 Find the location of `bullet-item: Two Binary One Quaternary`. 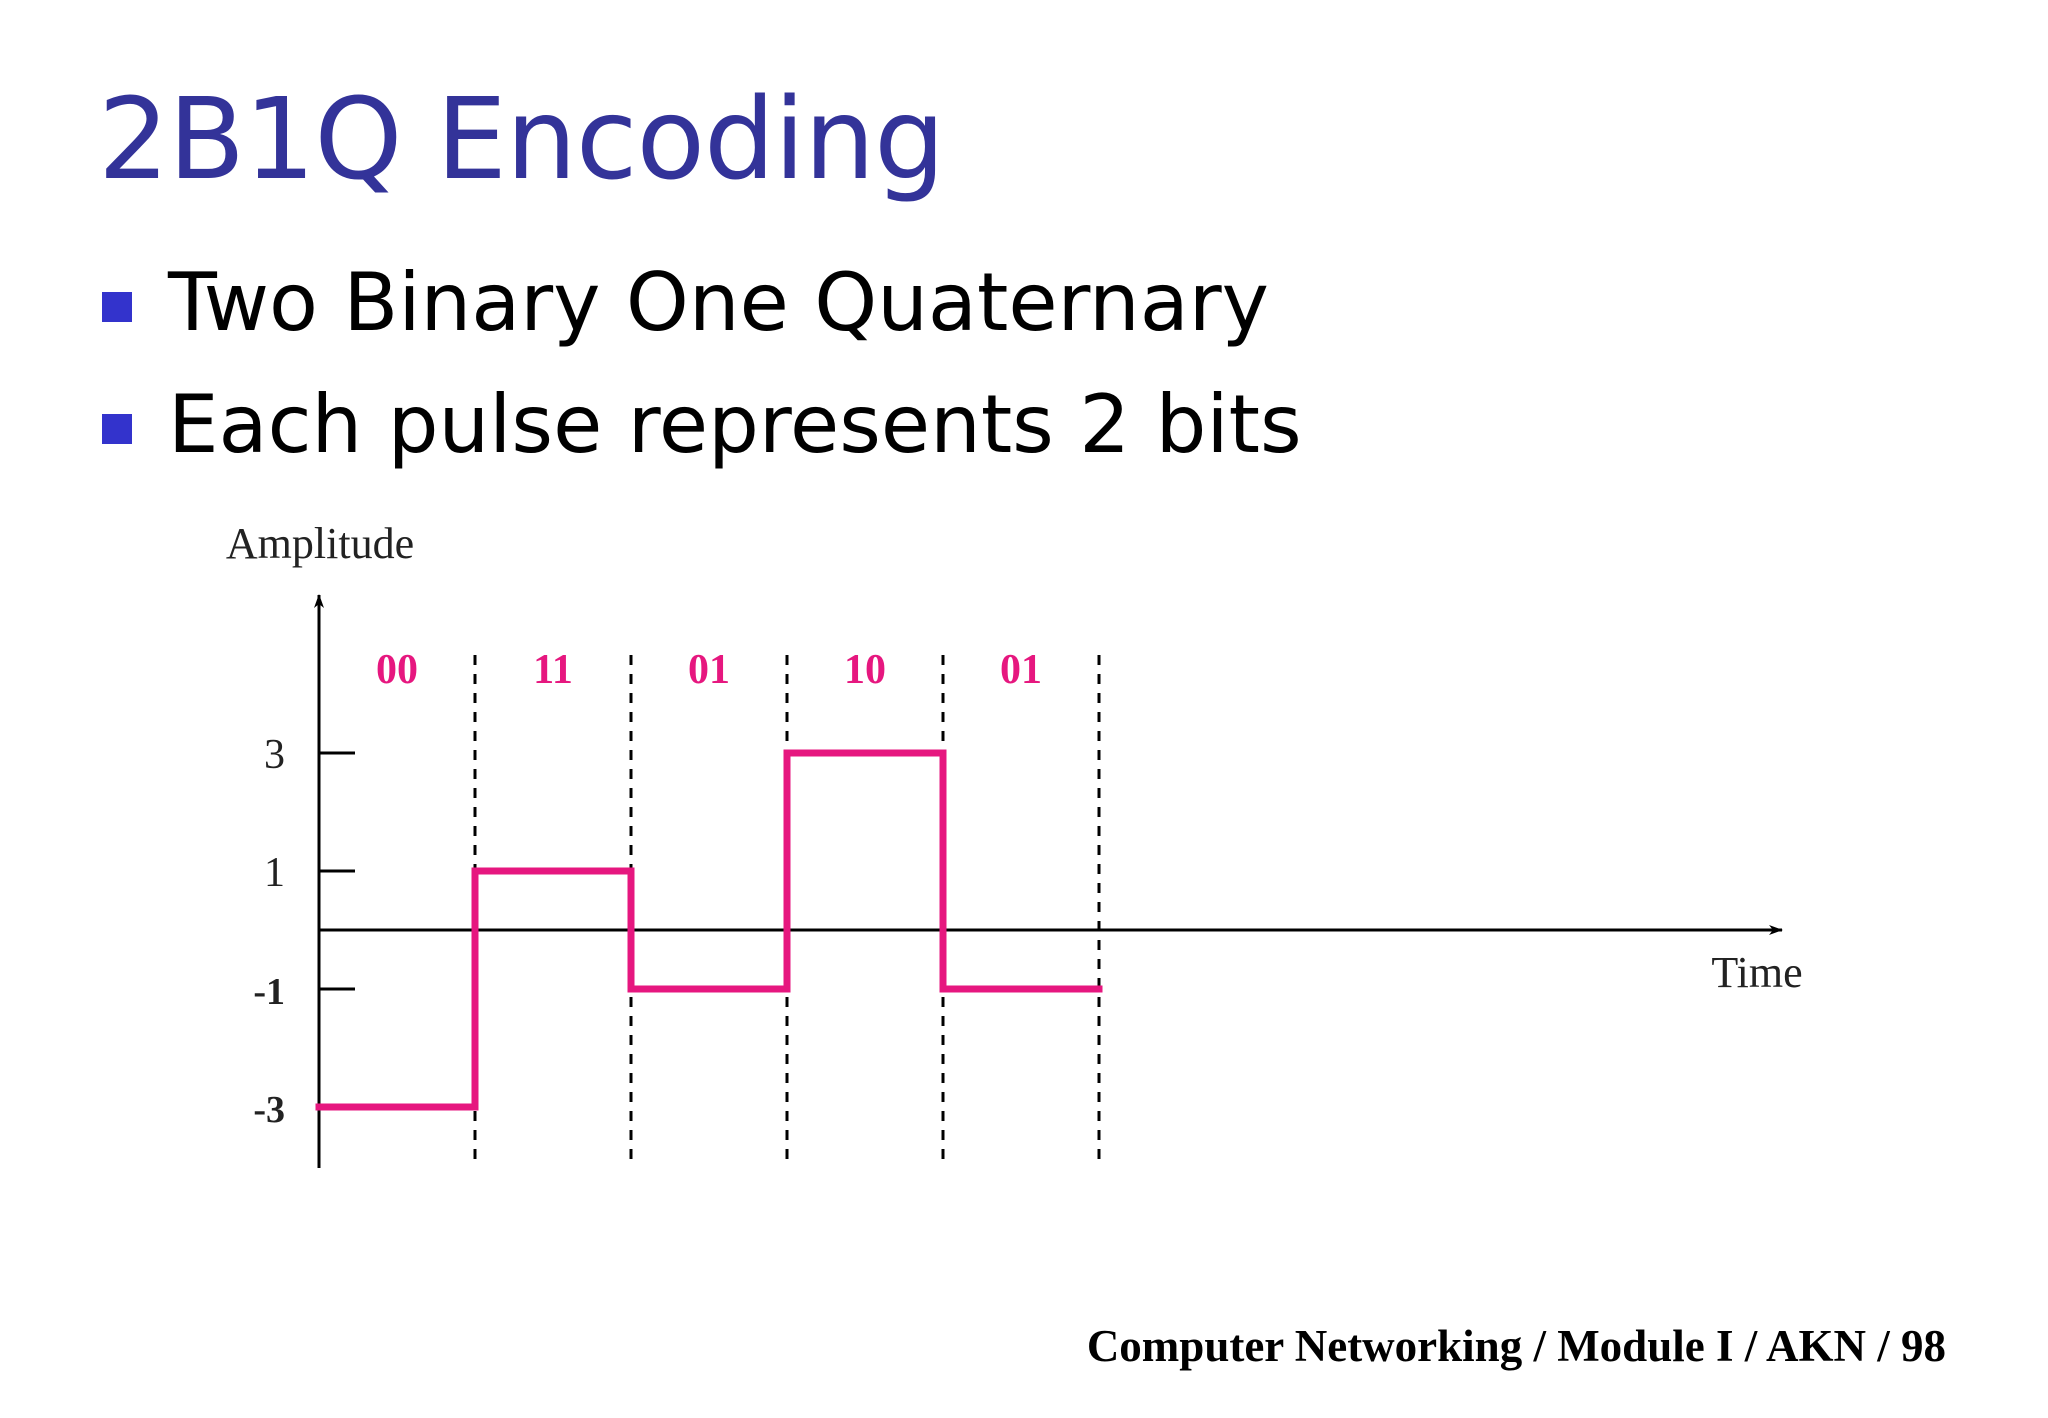

bullet-item: Two Binary One Quaternary is located at coordinates (701, 309).